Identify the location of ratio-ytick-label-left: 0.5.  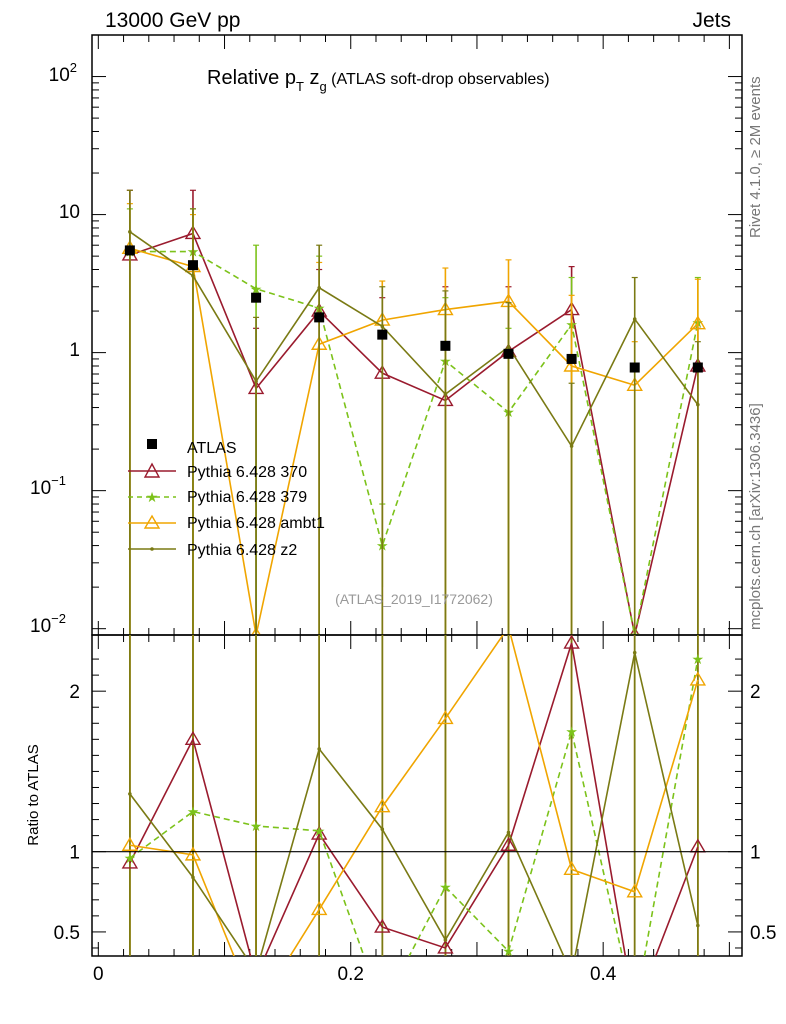
(67, 933).